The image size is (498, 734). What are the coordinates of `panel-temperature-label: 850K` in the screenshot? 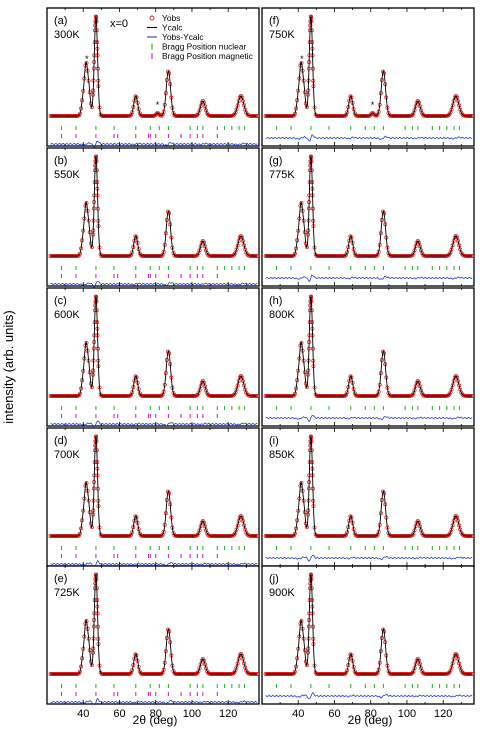 It's located at (282, 455).